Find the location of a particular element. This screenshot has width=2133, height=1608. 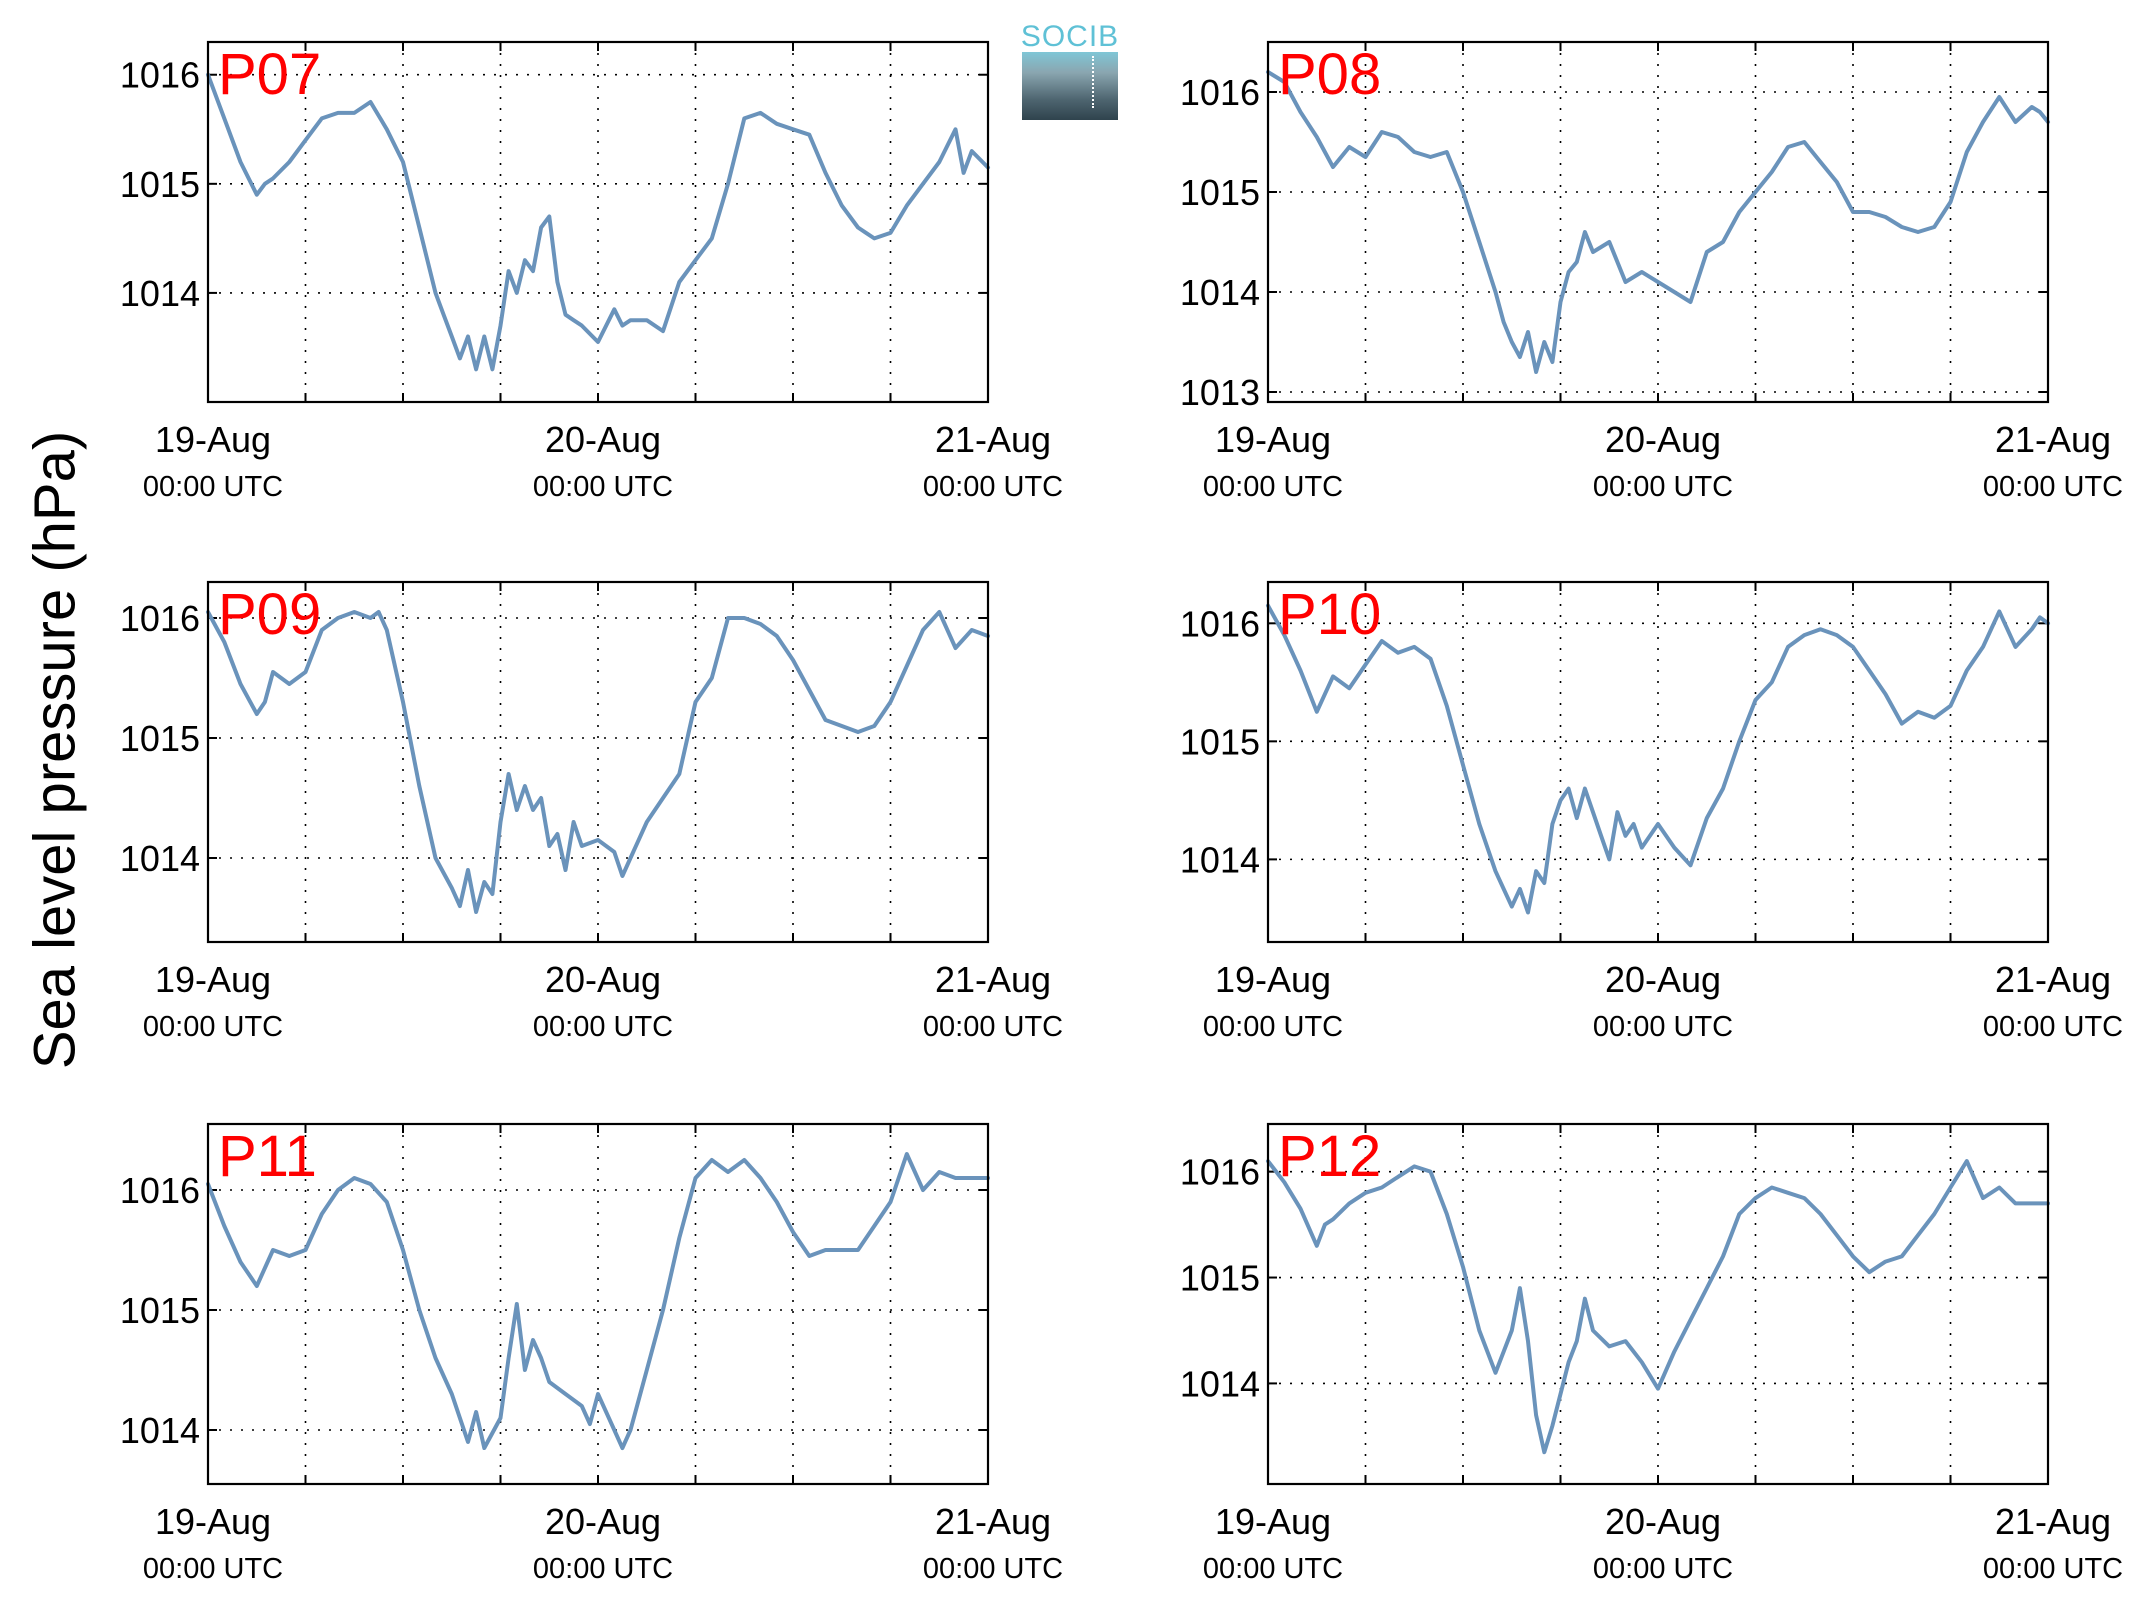

socib-logo: SOCIB is located at coordinates (1070, 70).